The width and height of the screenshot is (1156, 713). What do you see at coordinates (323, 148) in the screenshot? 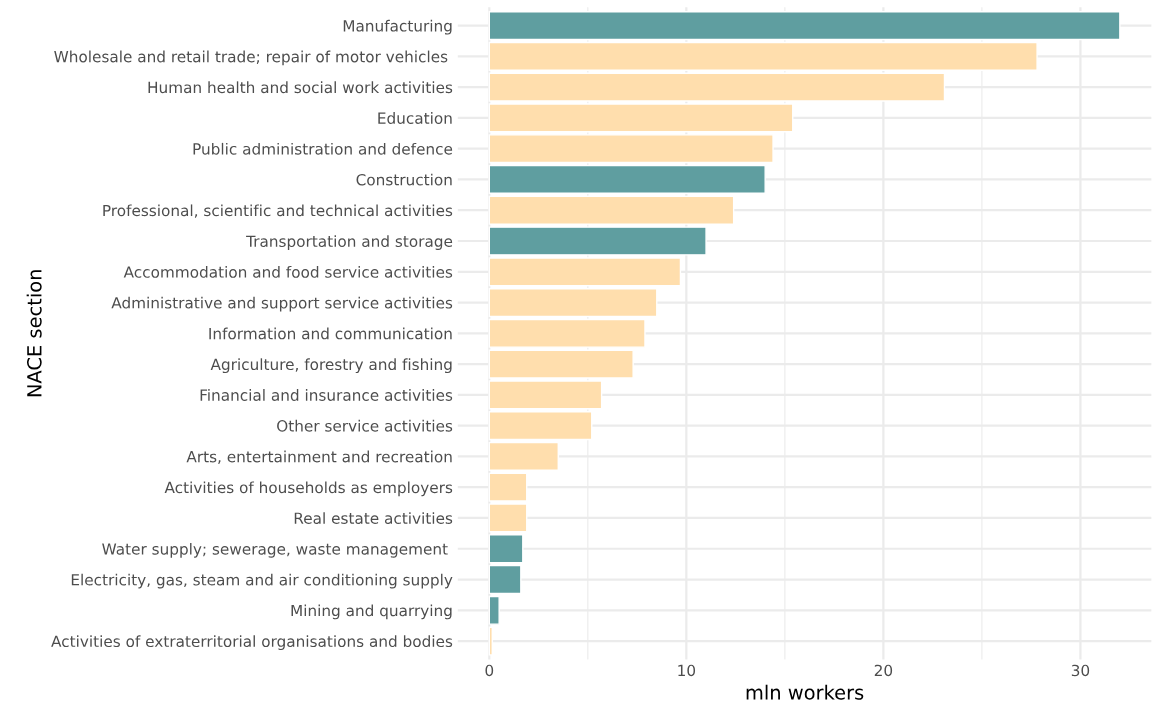
I see `y-tick-label: Public administration and defence` at bounding box center [323, 148].